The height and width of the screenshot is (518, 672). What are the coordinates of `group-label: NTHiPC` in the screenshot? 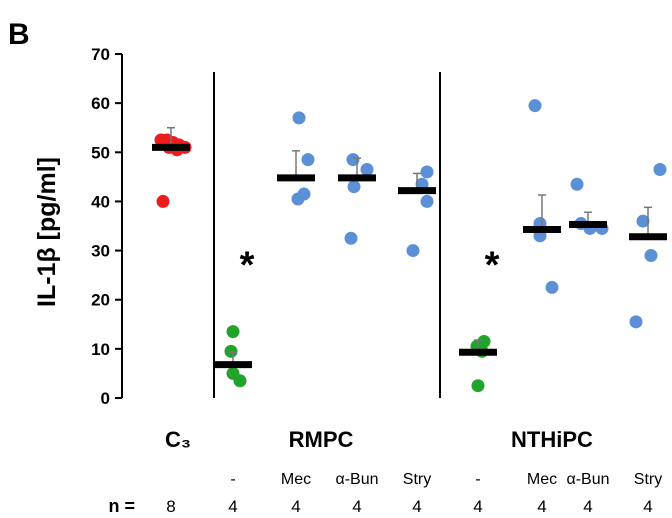 It's located at (552, 439).